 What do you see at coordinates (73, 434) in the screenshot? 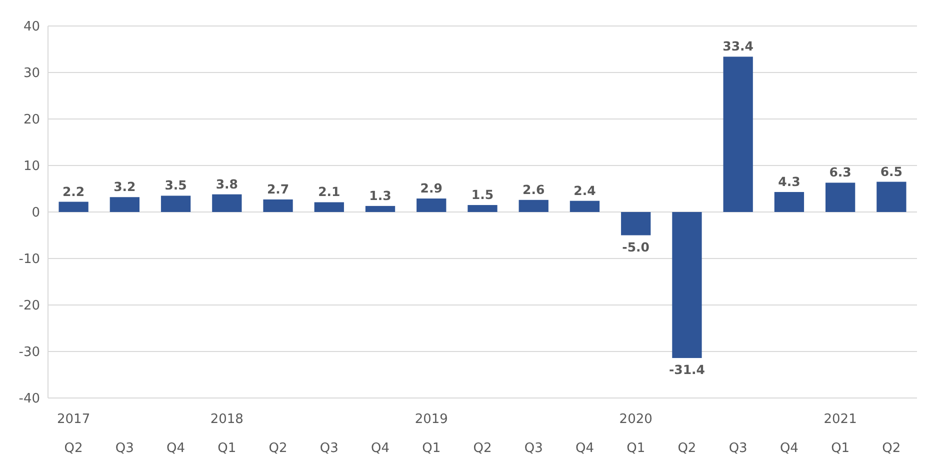
I see `x-tick-label: 2017 Q2` at bounding box center [73, 434].